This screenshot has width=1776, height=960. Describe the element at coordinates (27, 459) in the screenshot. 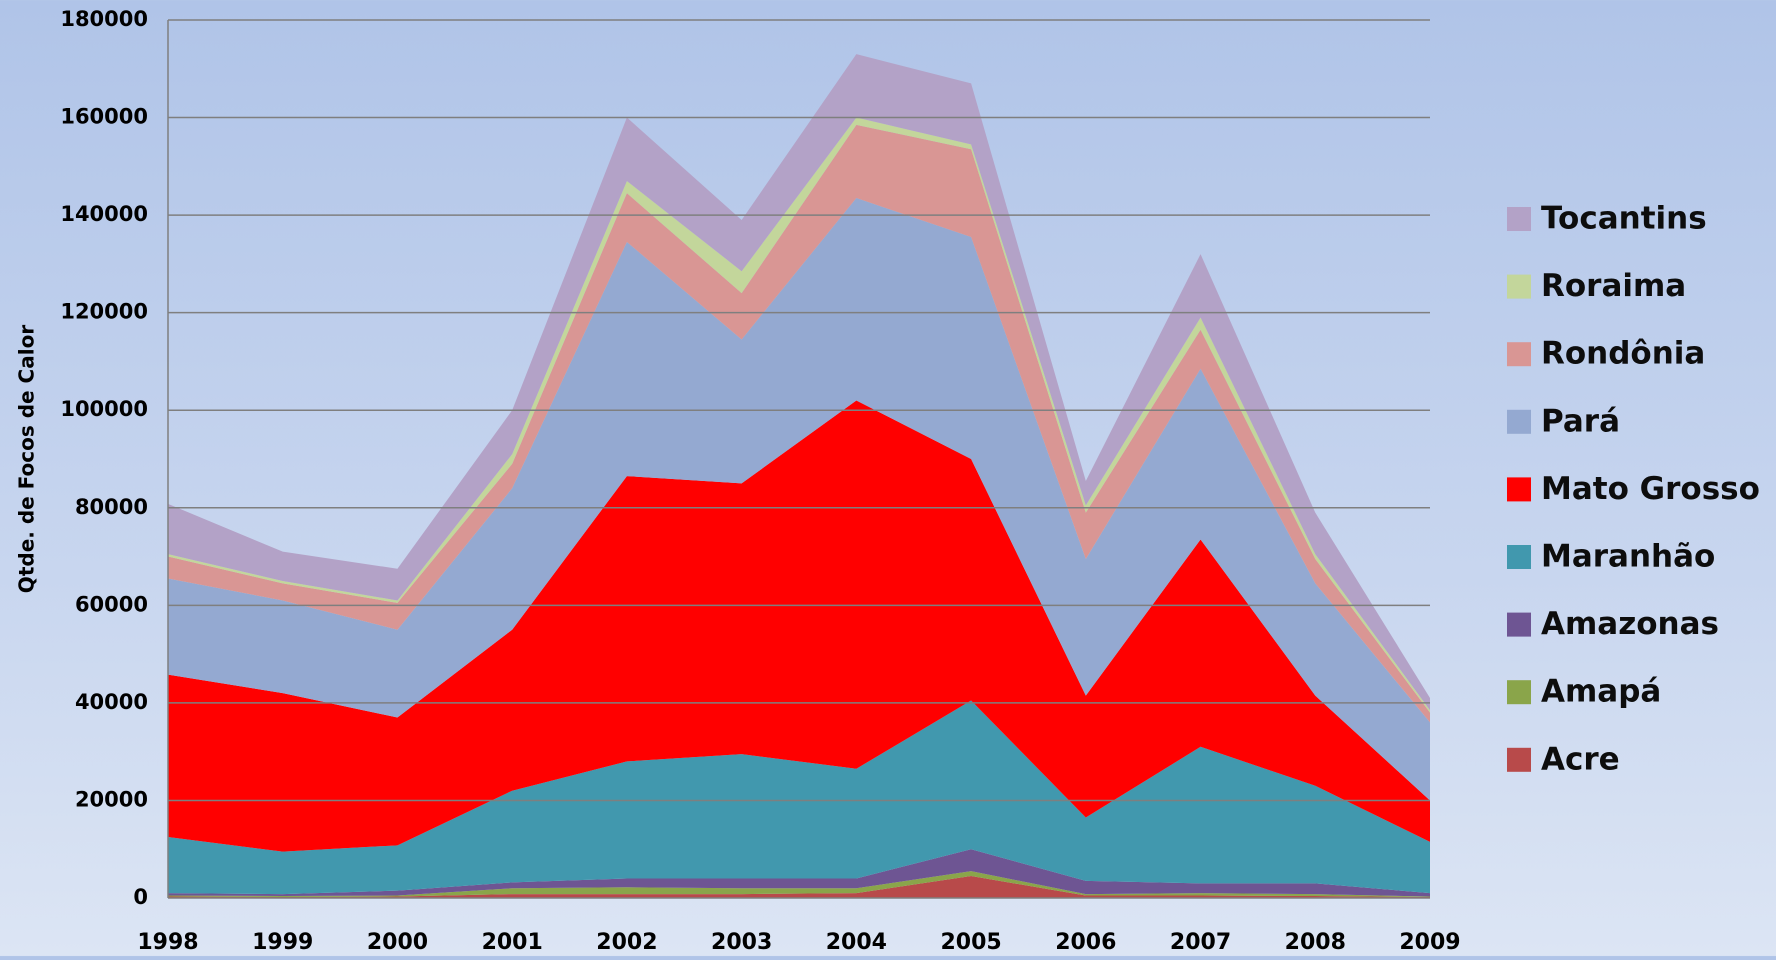

I see `y-axis-label: Qtde. de Focos de Calor` at that location.